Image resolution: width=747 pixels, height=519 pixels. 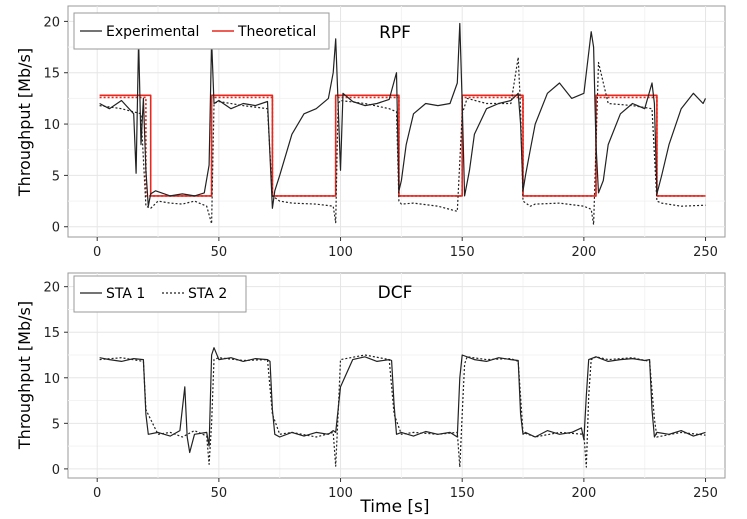 What do you see at coordinates (160, 294) in the screenshot?
I see `legend-box-dcf` at bounding box center [160, 294].